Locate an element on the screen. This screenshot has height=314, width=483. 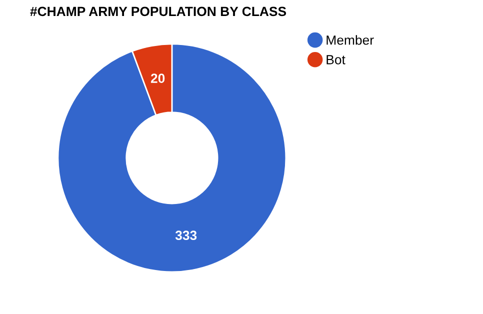
legend-label: Member is located at coordinates (350, 40).